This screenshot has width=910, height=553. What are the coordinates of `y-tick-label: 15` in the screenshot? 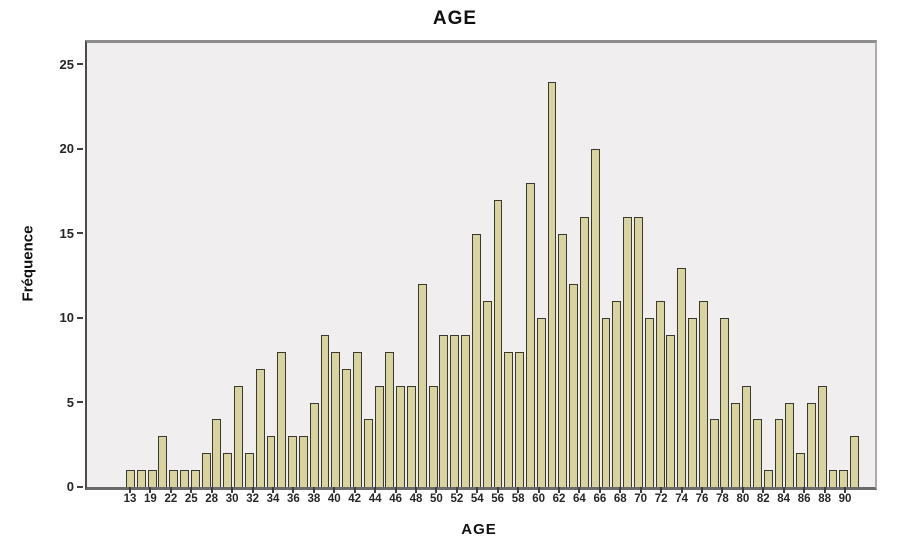 It's located at (66, 233).